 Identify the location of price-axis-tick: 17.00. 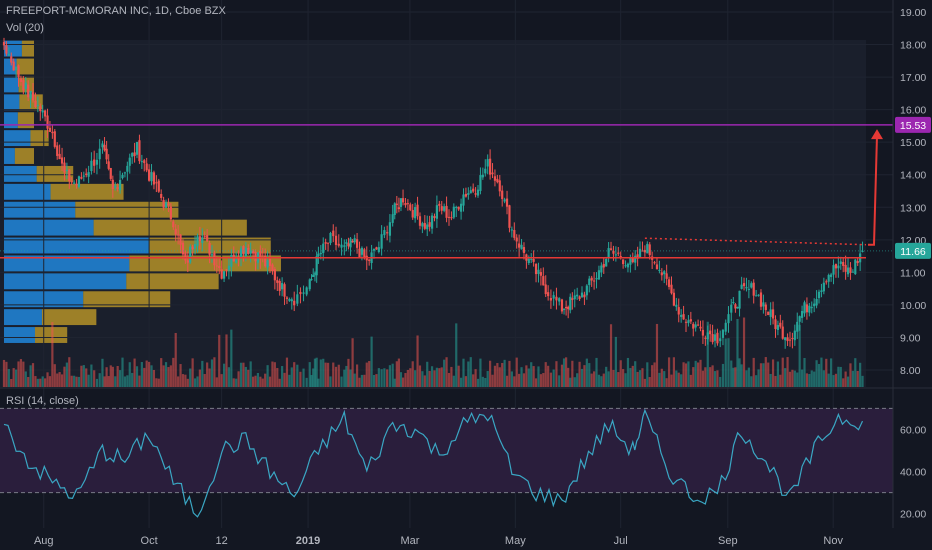
(913, 78).